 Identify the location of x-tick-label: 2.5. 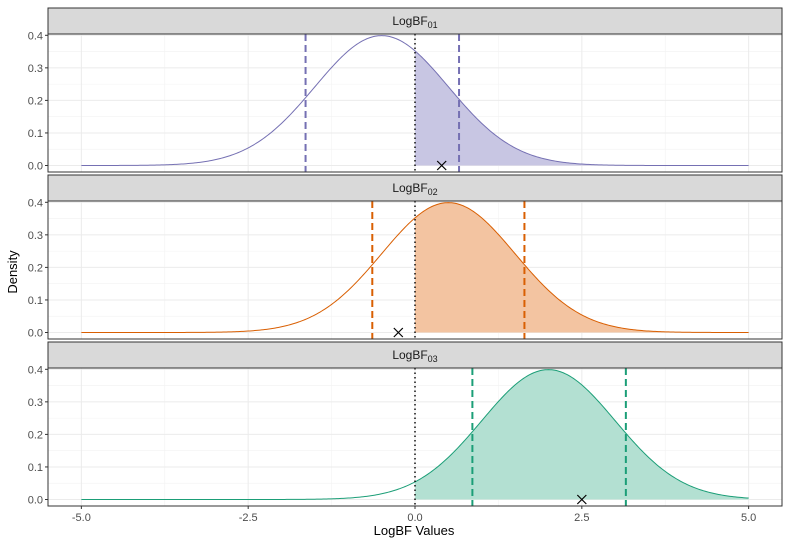
(581, 518).